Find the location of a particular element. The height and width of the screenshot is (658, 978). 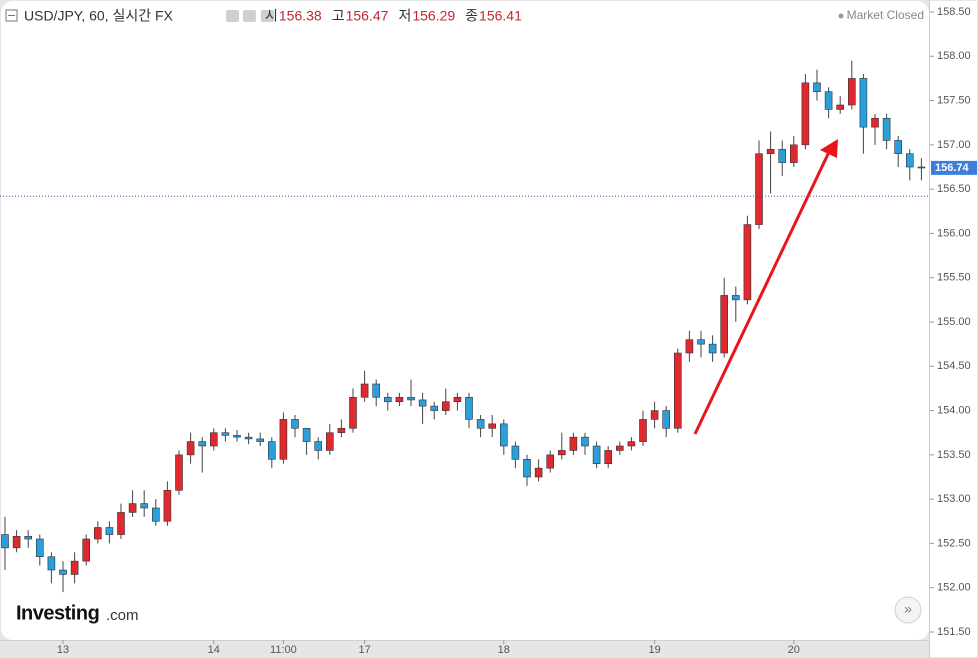

y-tick-label: 153.00 is located at coordinates (954, 499).